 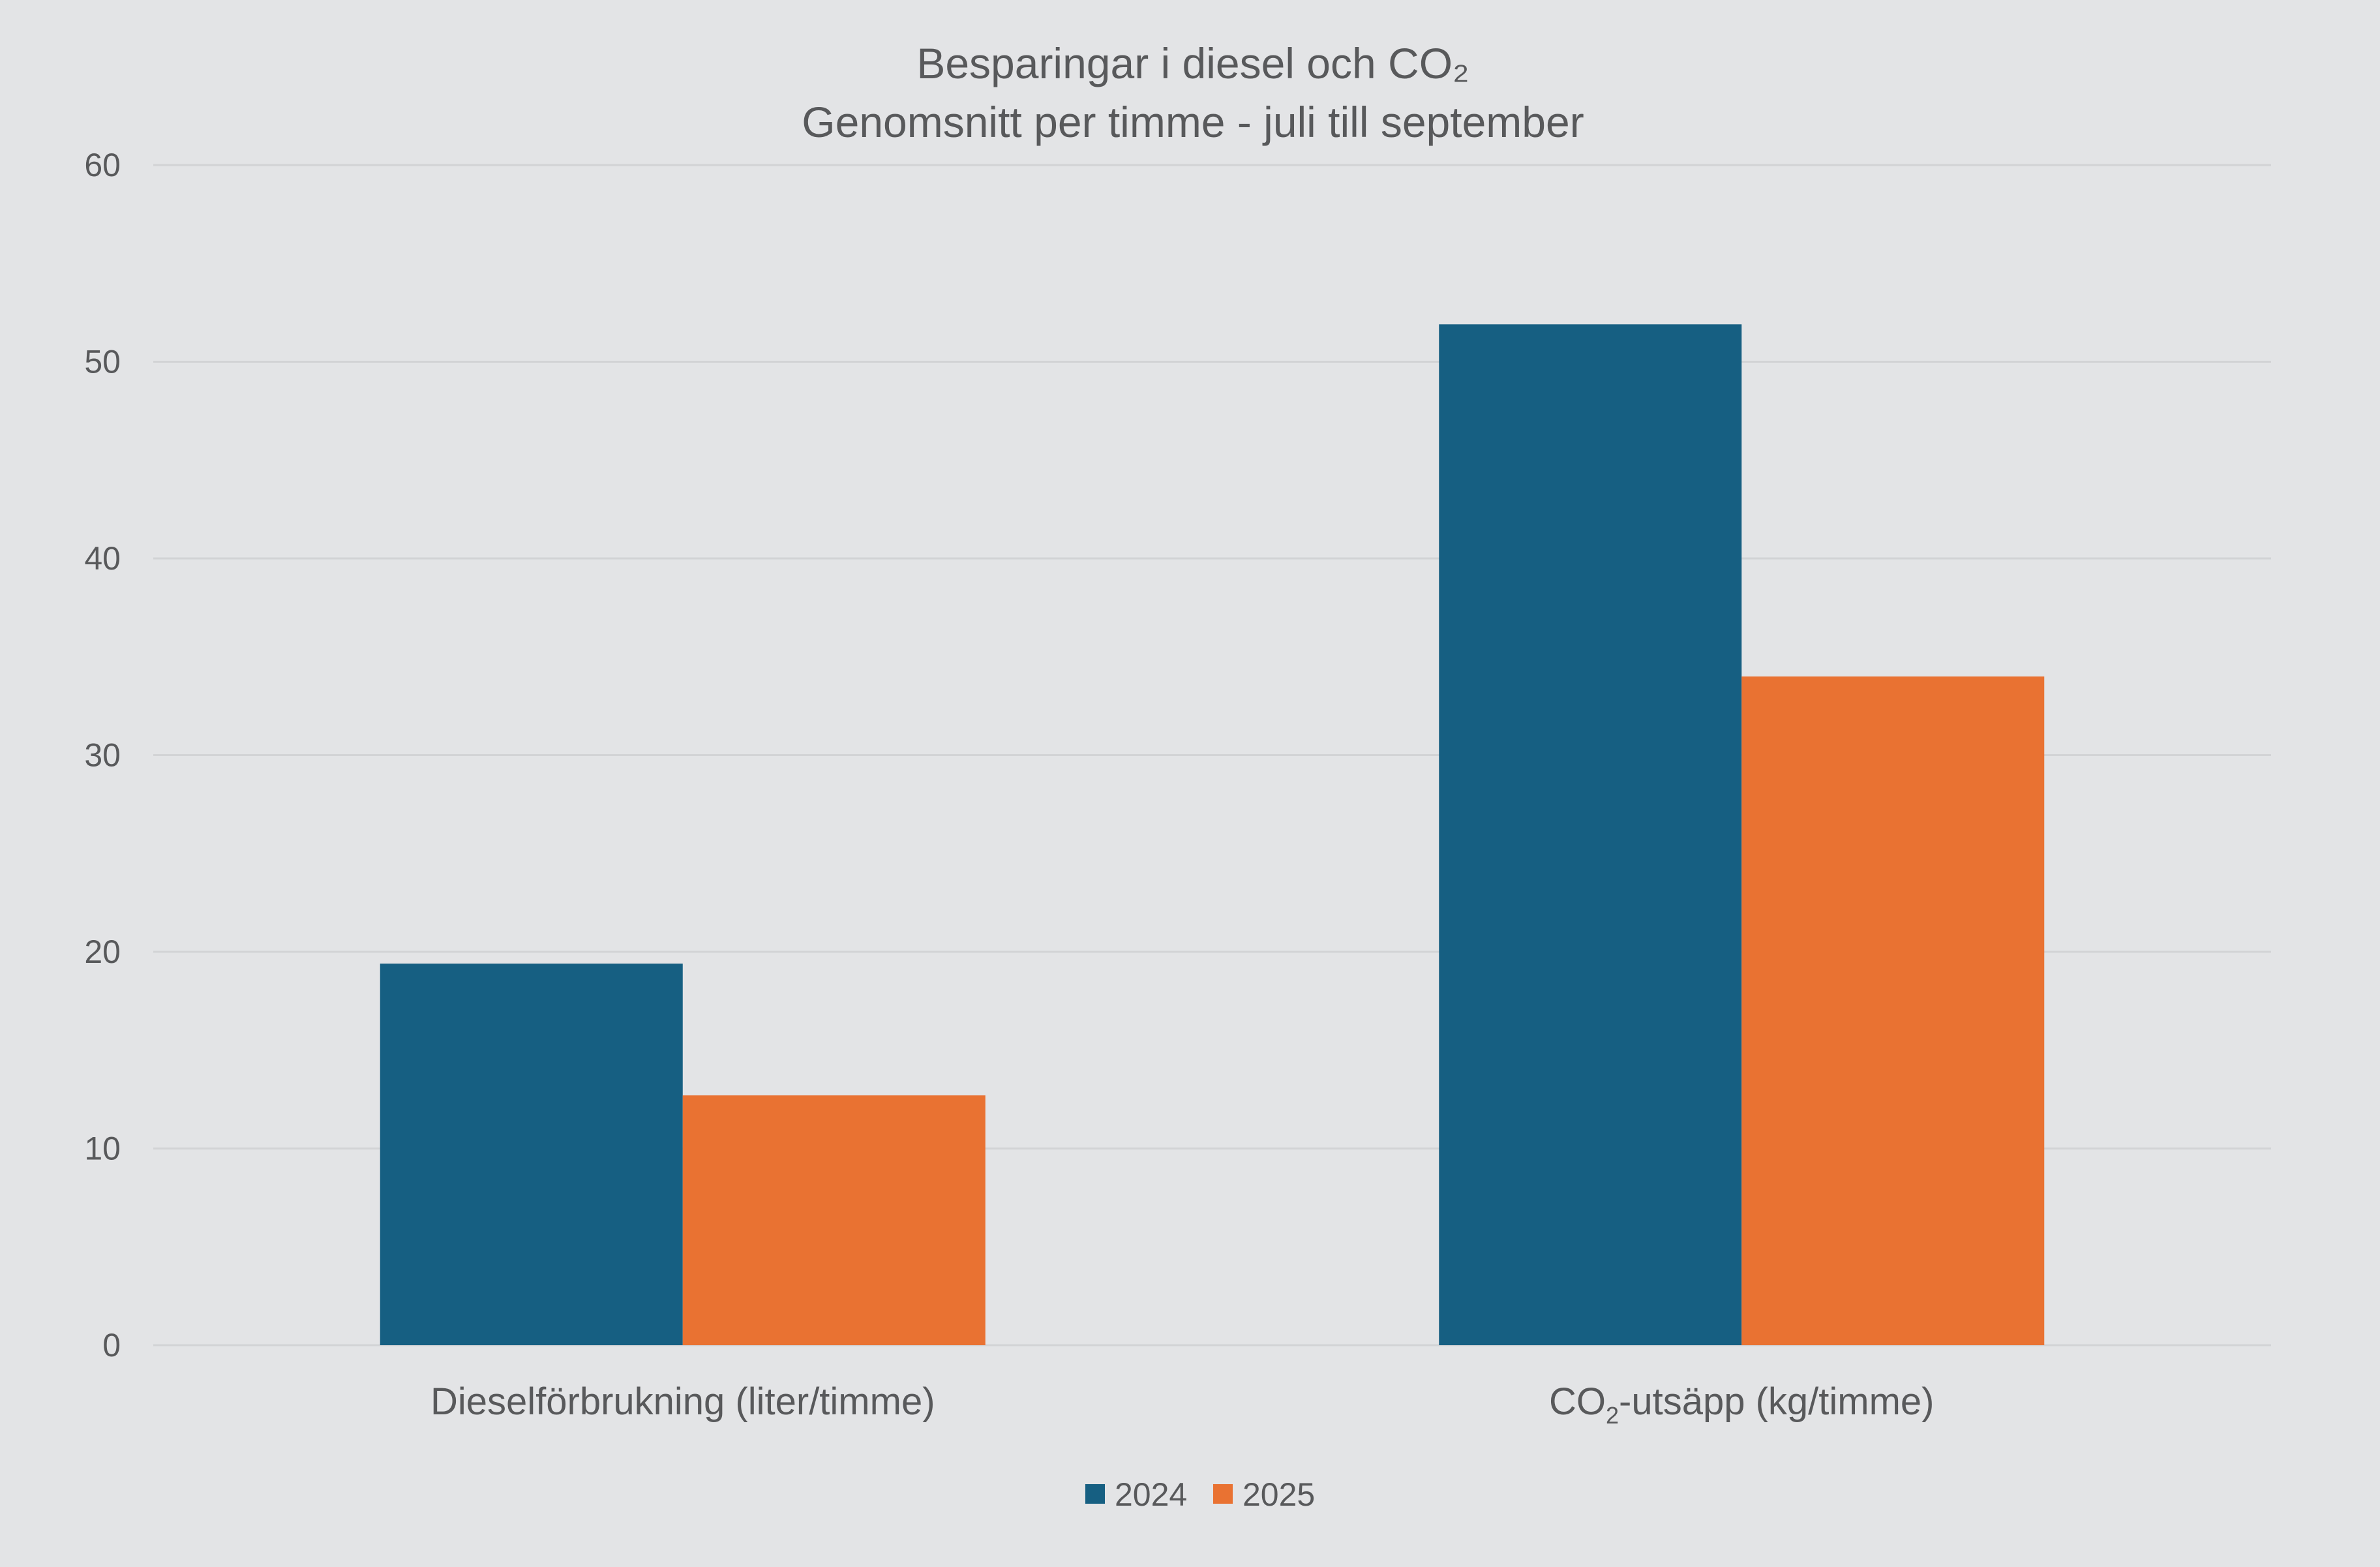 What do you see at coordinates (1279, 1494) in the screenshot?
I see `legend-label-2025: 2025` at bounding box center [1279, 1494].